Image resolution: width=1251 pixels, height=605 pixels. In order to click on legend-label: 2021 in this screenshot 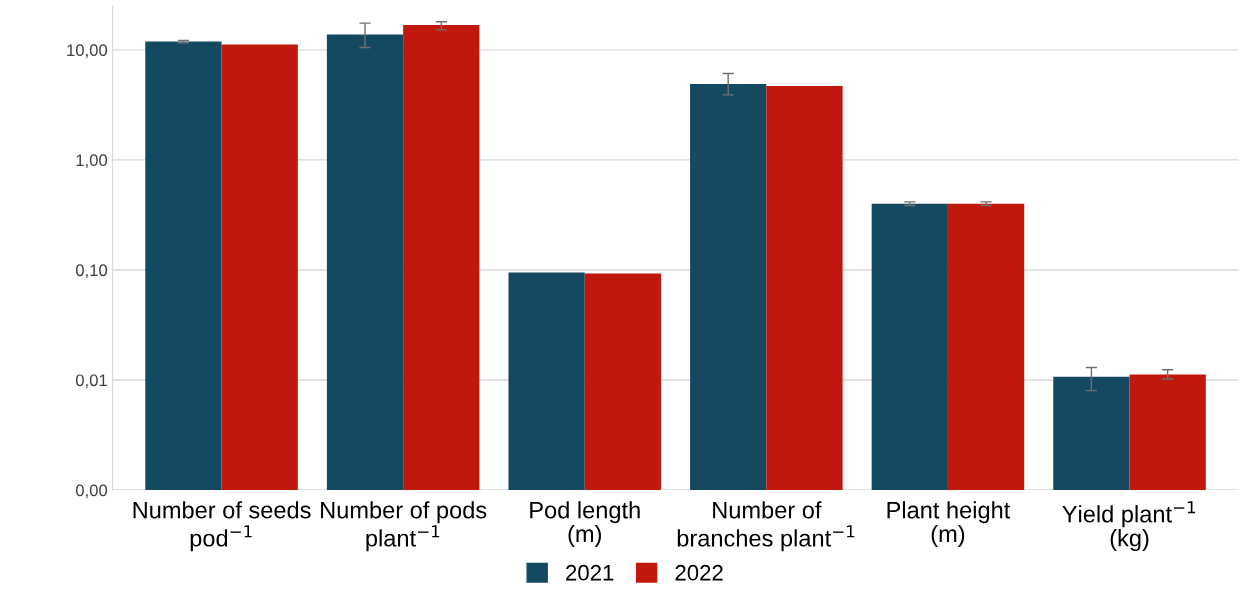, I will do `click(590, 572)`.